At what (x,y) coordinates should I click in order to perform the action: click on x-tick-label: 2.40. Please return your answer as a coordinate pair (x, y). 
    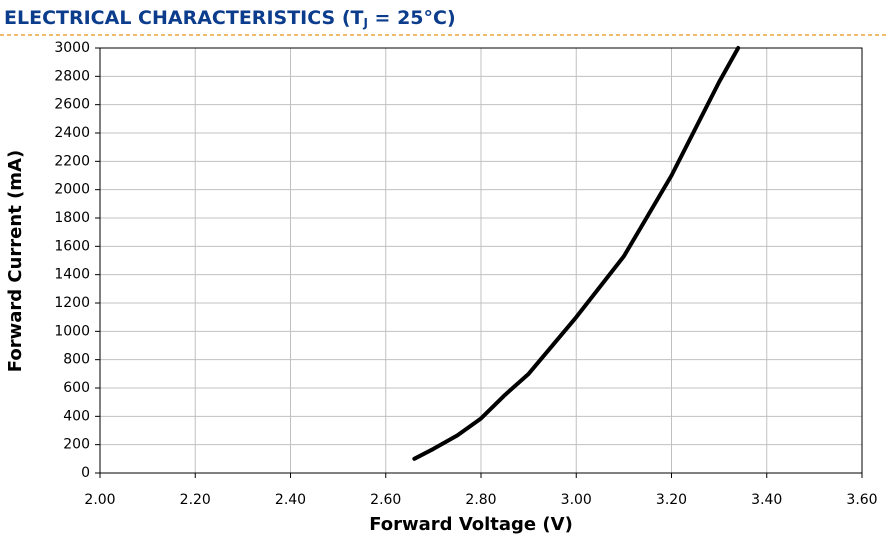
    Looking at the image, I should click on (290, 500).